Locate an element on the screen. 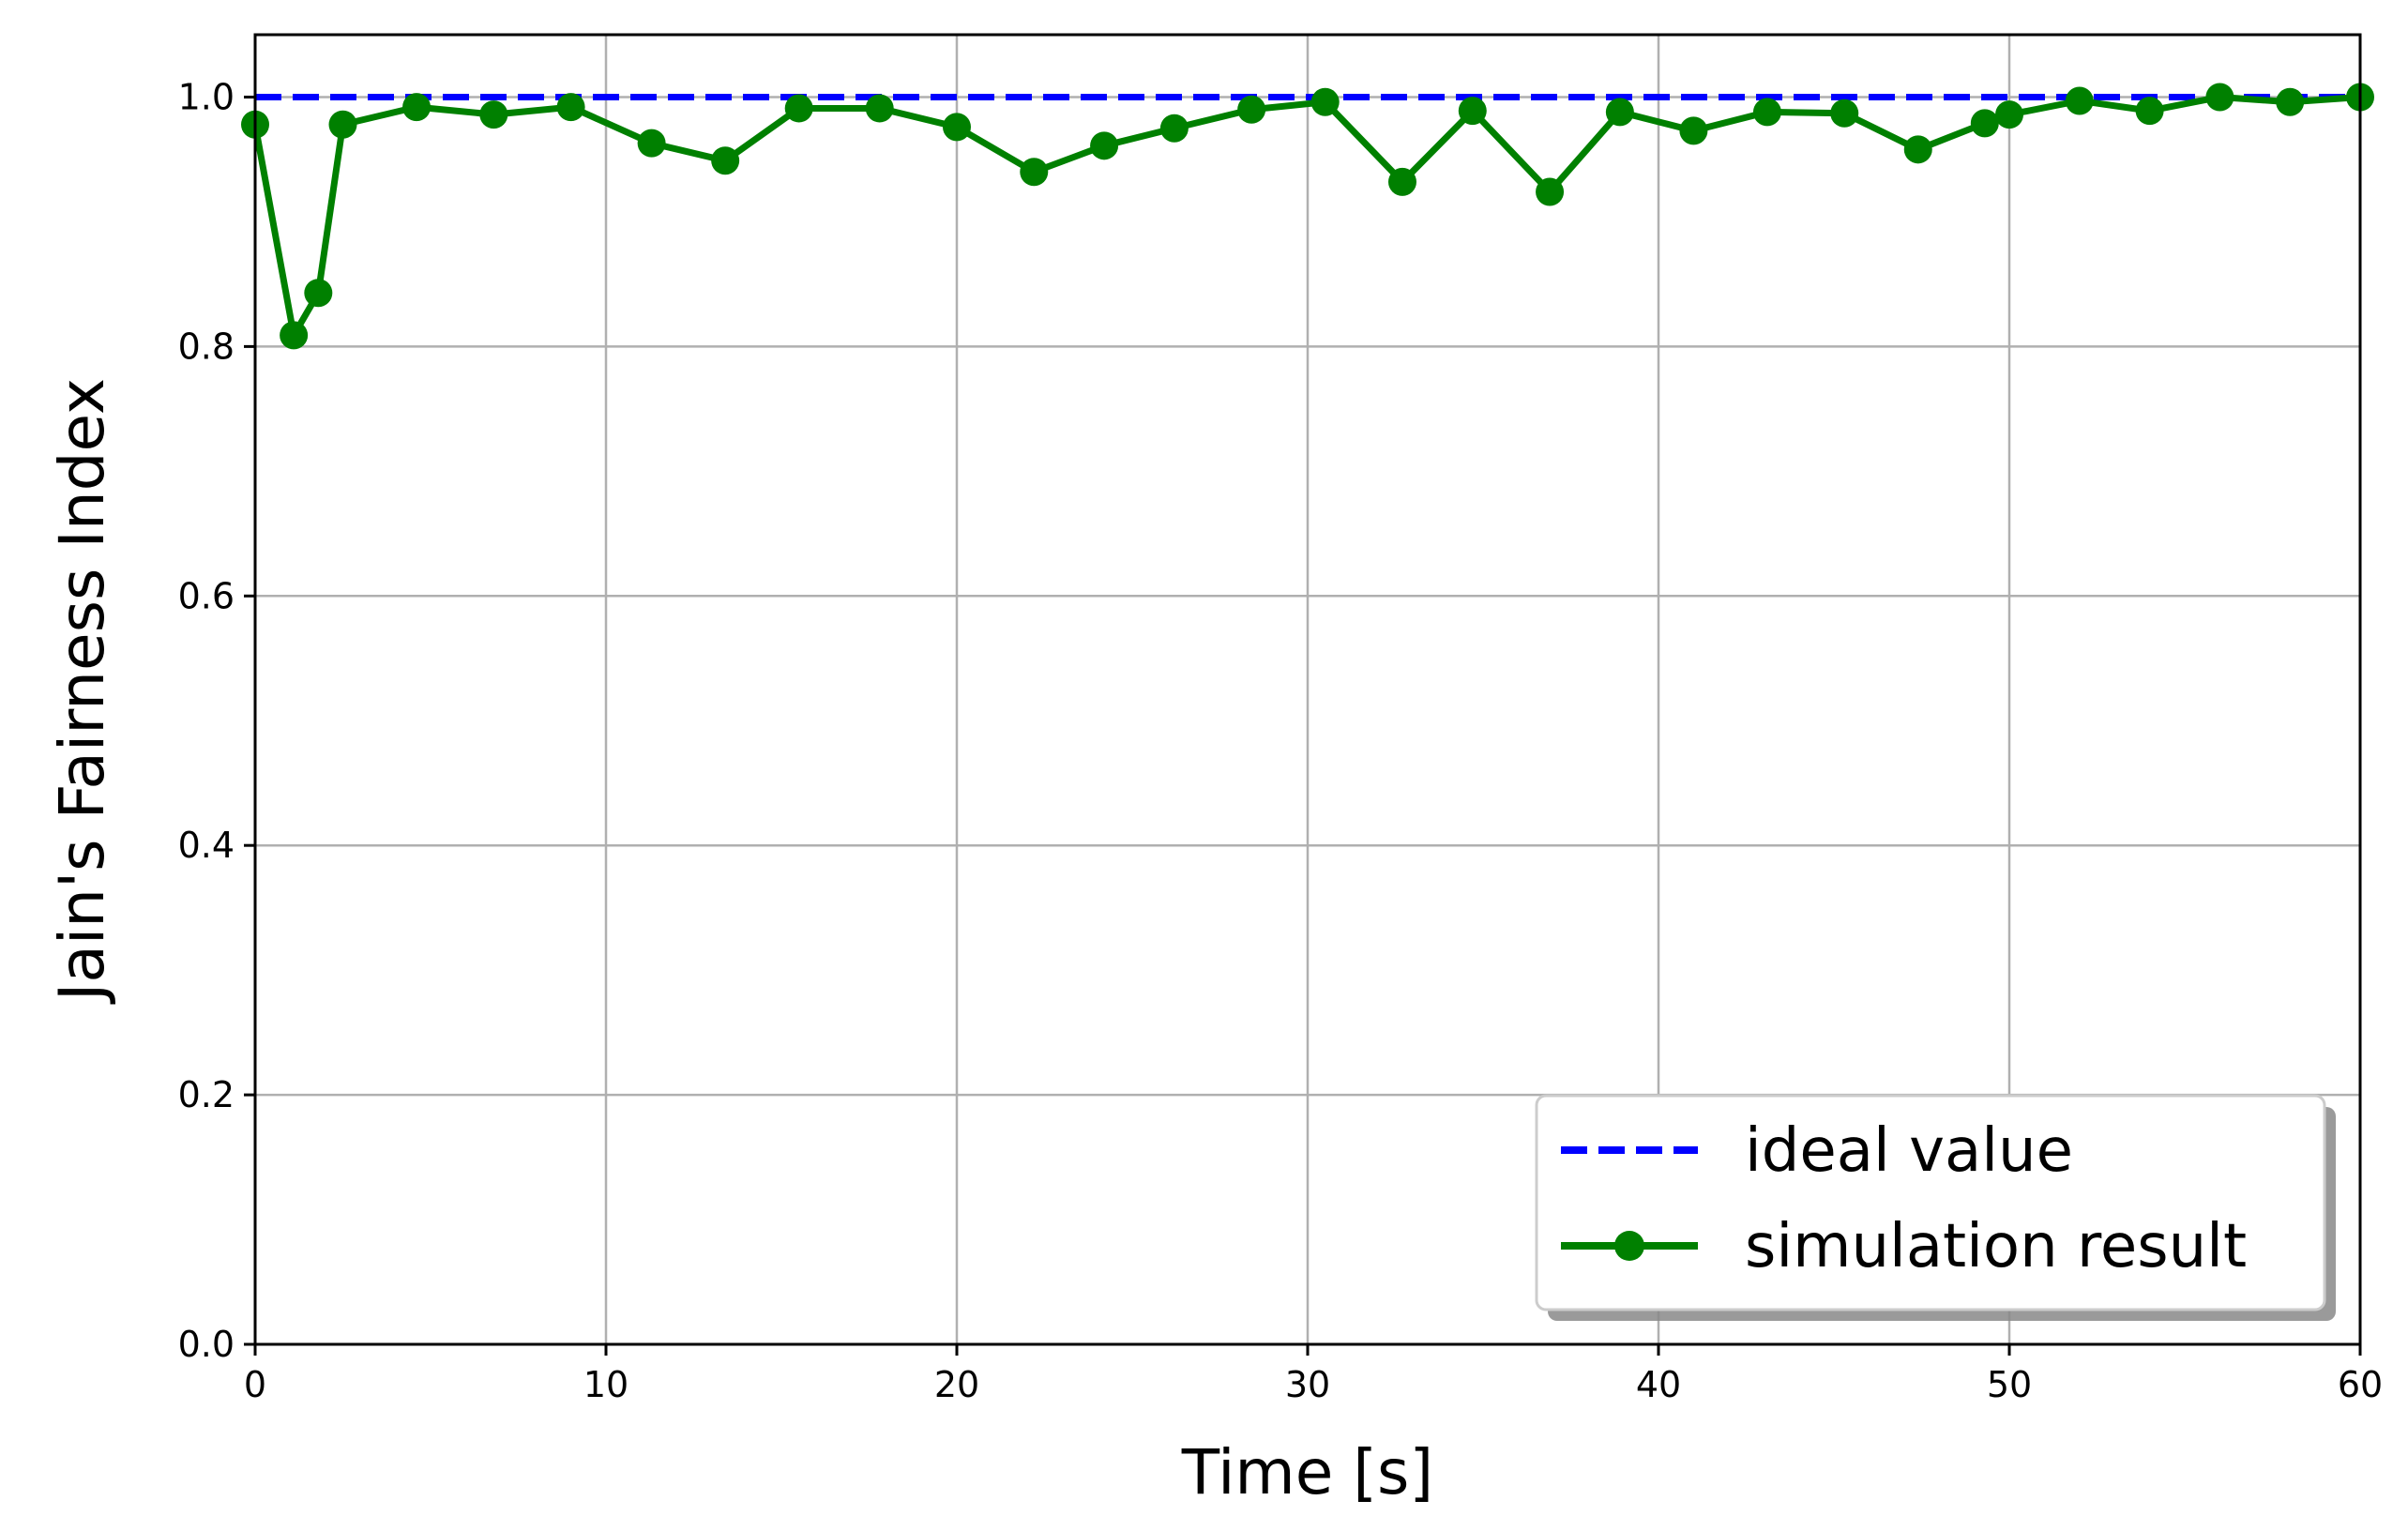 The height and width of the screenshot is (1531, 2408). x-tick-label-5: 50 is located at coordinates (2010, 1384).